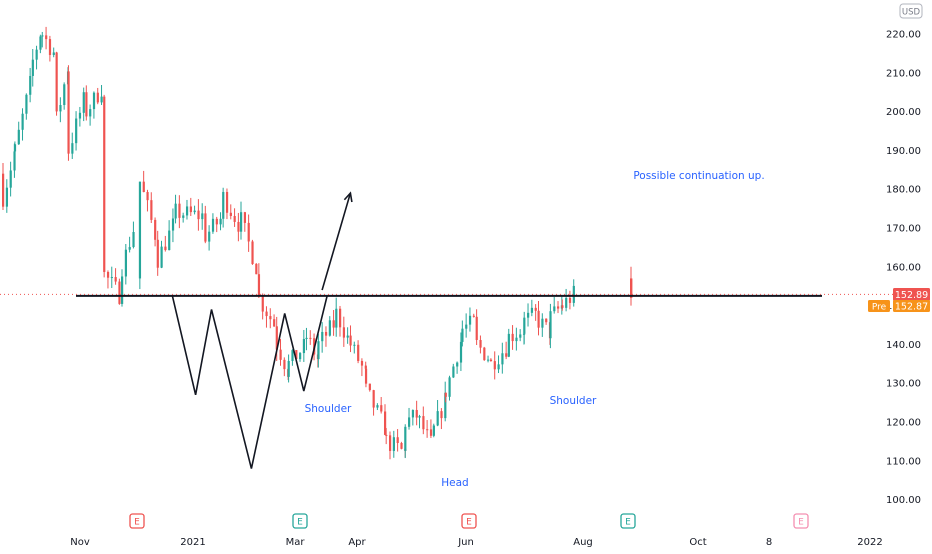 This screenshot has width=932, height=554. I want to click on currency-badge: USD, so click(911, 11).